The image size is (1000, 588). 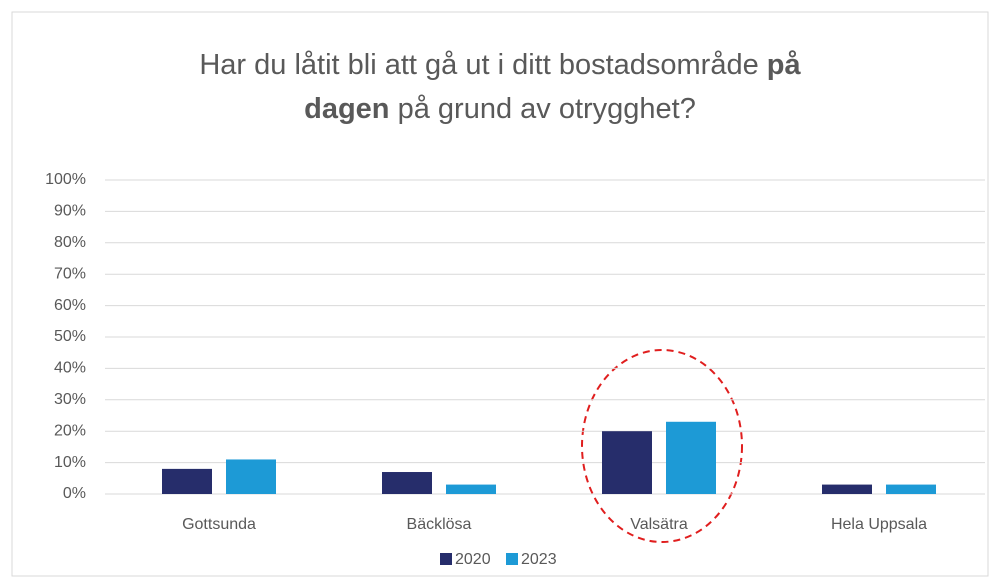 I want to click on y-tick-label: 0%, so click(x=74, y=493).